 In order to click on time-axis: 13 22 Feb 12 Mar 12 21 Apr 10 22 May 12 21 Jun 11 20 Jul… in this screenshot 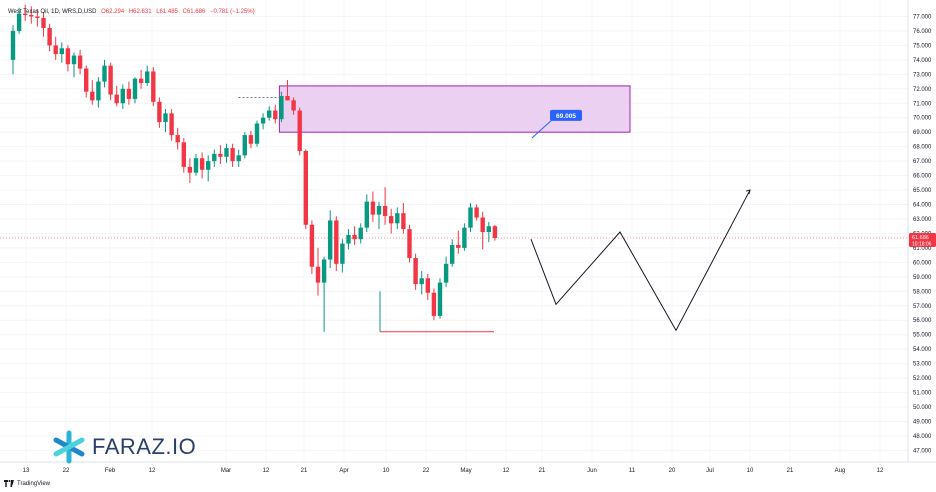, I will do `click(453, 471)`.